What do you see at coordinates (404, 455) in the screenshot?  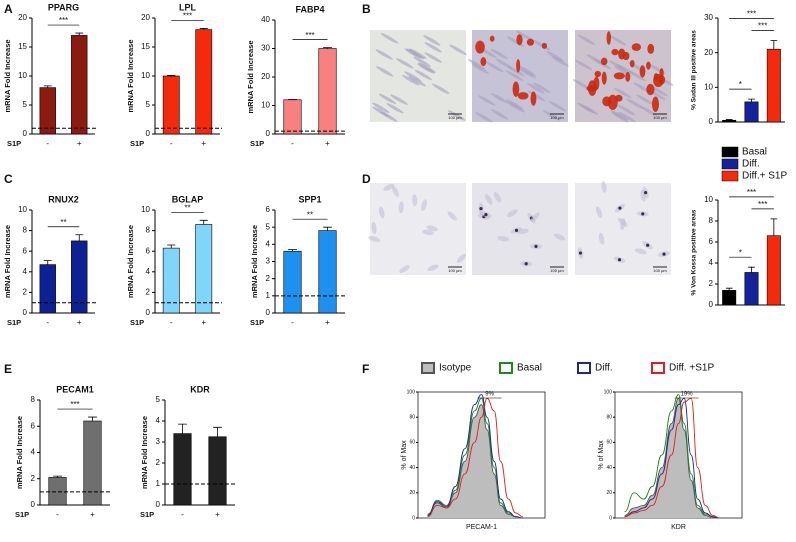 I see `y-axis-label: % of Max` at bounding box center [404, 455].